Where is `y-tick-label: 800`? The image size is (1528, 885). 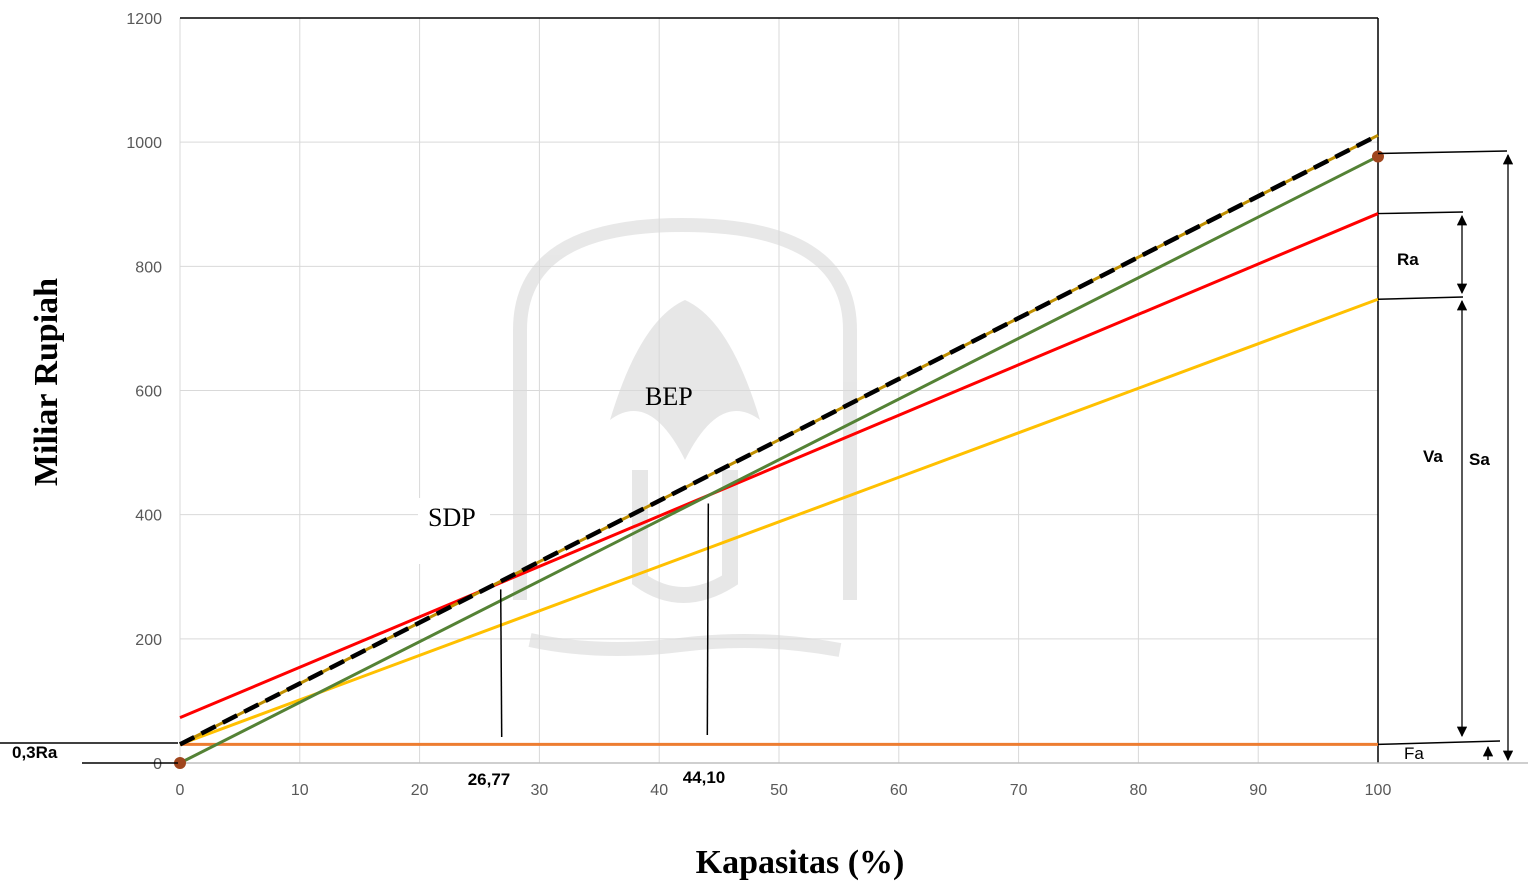
y-tick-label: 800 is located at coordinates (148, 267).